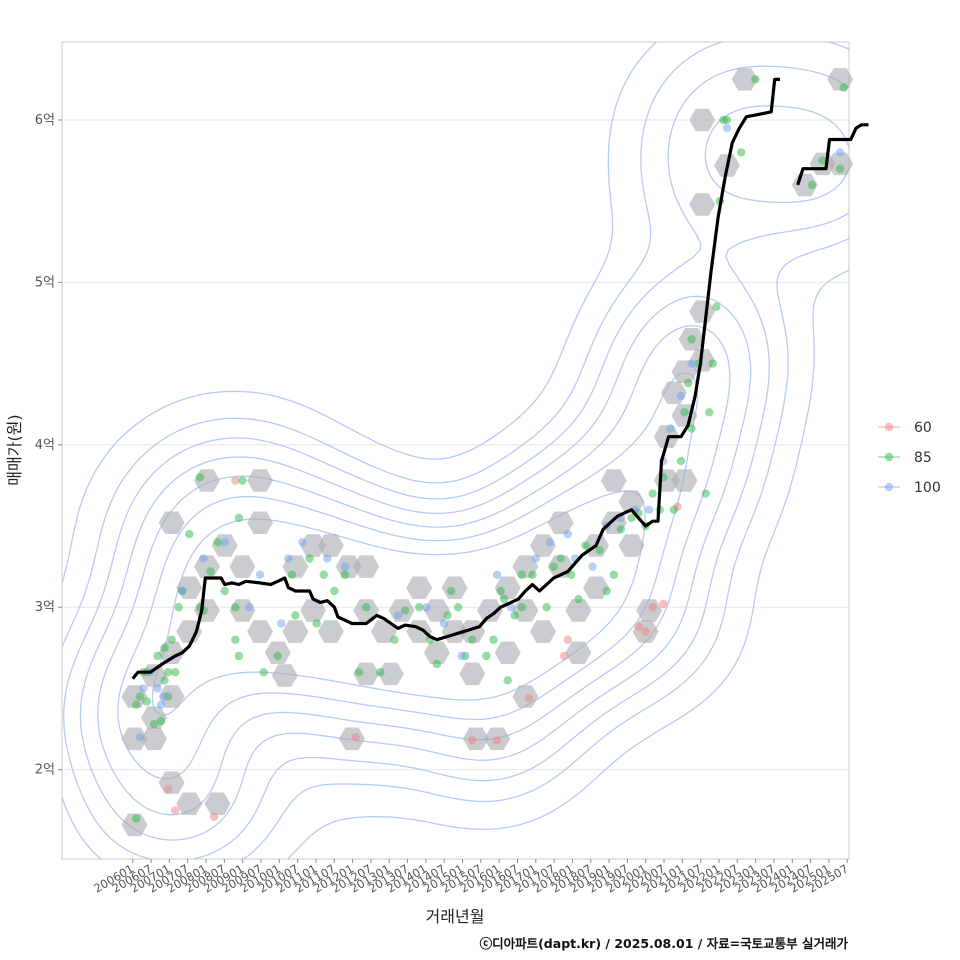  Describe the element at coordinates (45, 282) in the screenshot. I see `y-tick-label: 5억` at that location.